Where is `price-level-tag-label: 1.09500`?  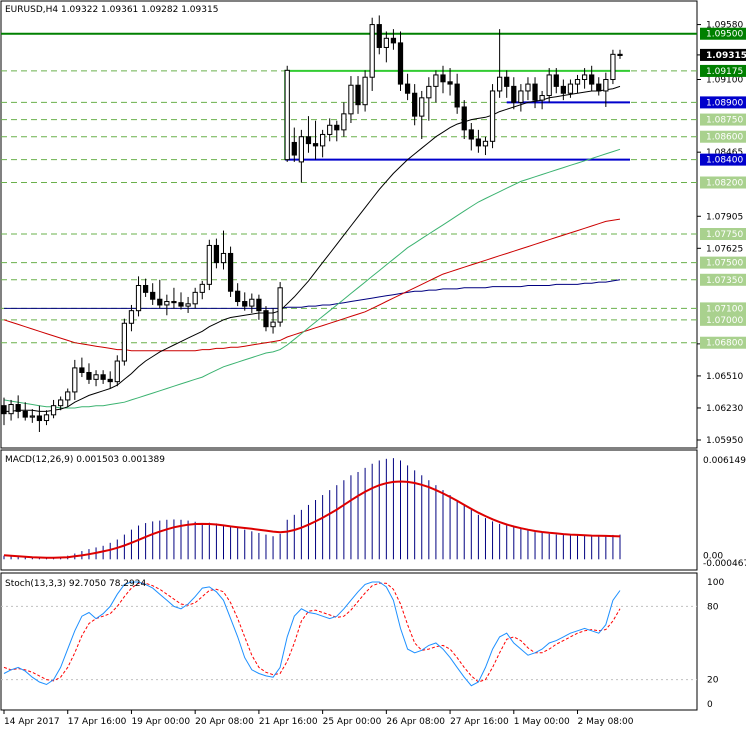 price-level-tag-label: 1.09500 is located at coordinates (724, 35).